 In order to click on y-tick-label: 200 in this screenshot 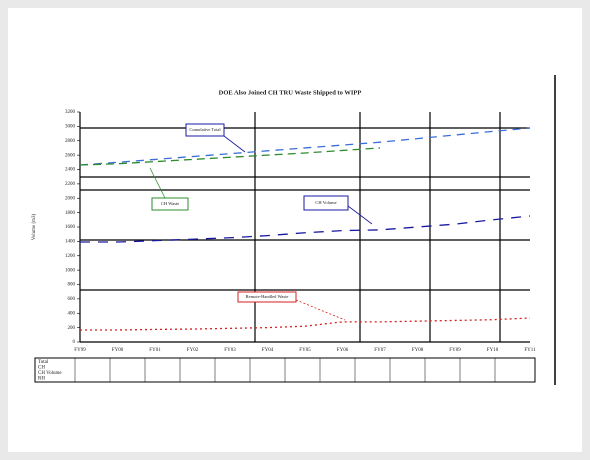, I will do `click(72, 328)`.